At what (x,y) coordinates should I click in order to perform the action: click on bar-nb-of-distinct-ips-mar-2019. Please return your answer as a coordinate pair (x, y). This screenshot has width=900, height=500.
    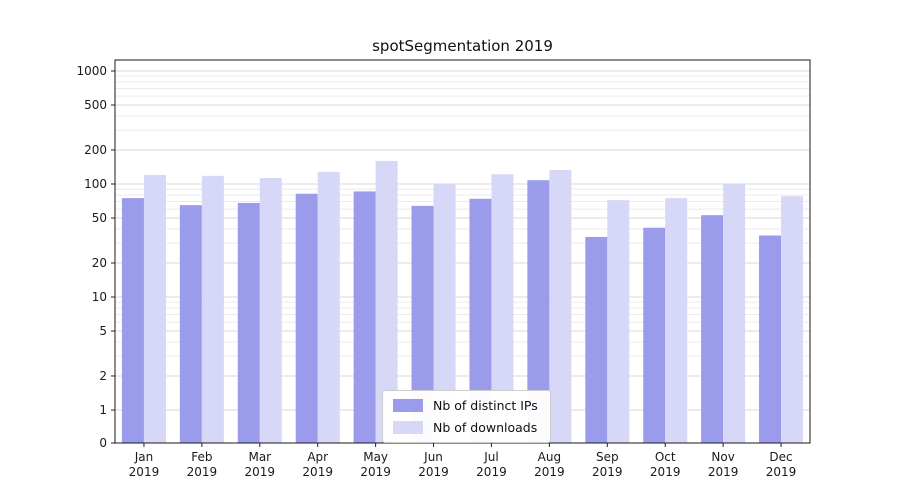
    Looking at the image, I should click on (248, 322).